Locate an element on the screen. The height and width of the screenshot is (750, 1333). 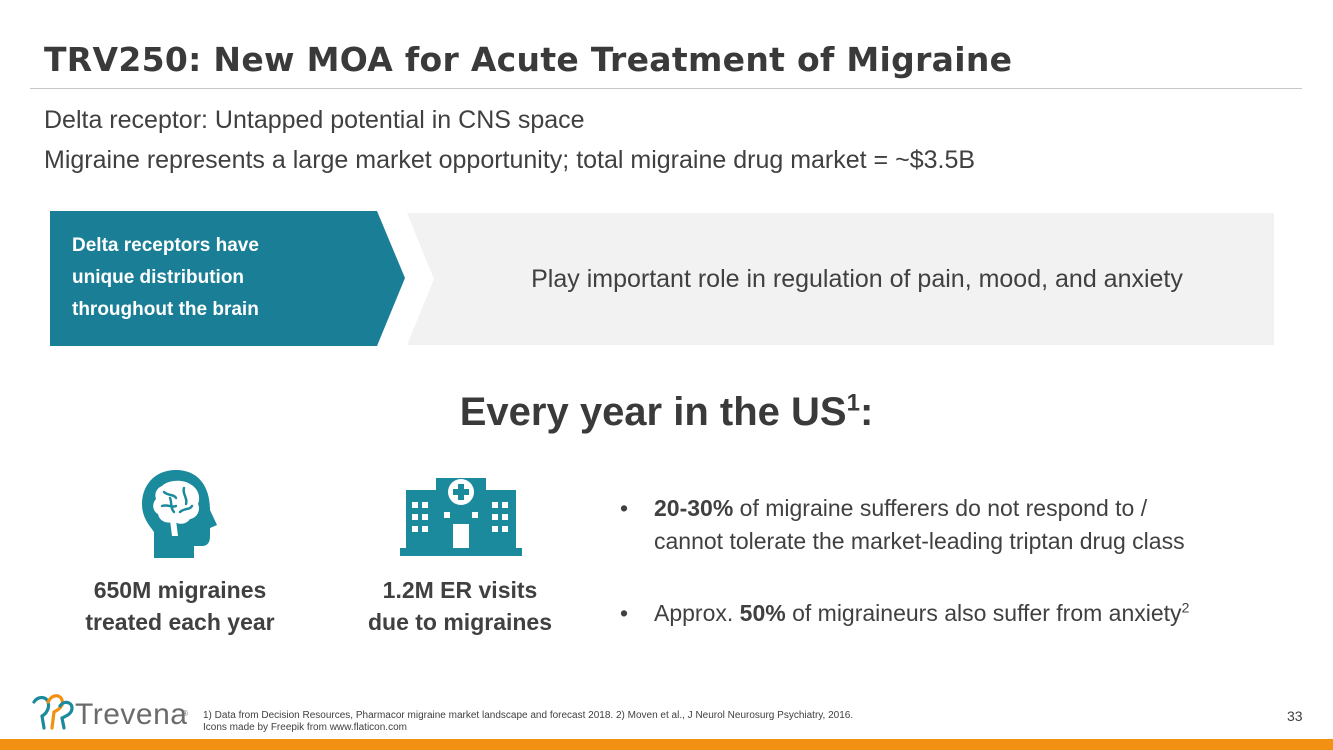
banner-left-line: Delta receptors have is located at coordinates (165, 245).